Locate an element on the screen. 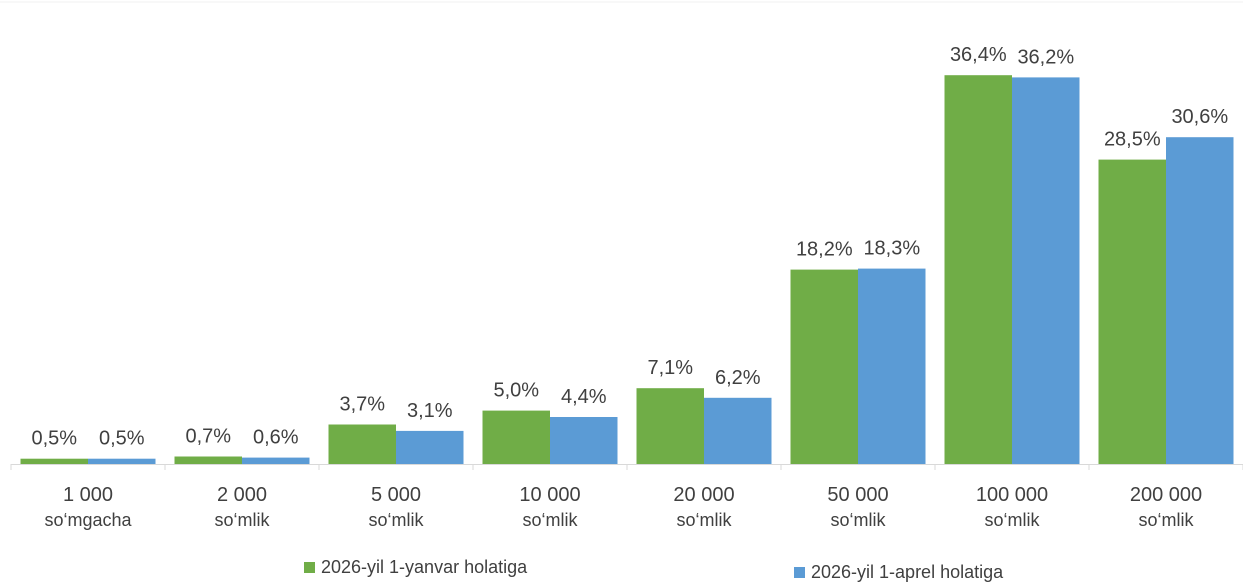 The width and height of the screenshot is (1243, 583). legend-swatch-april is located at coordinates (799, 572).